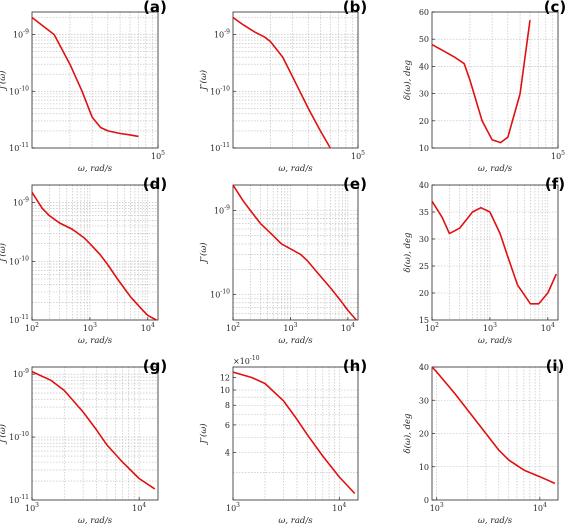 The width and height of the screenshot is (588, 527). I want to click on panel-label: (b), so click(355, 8).